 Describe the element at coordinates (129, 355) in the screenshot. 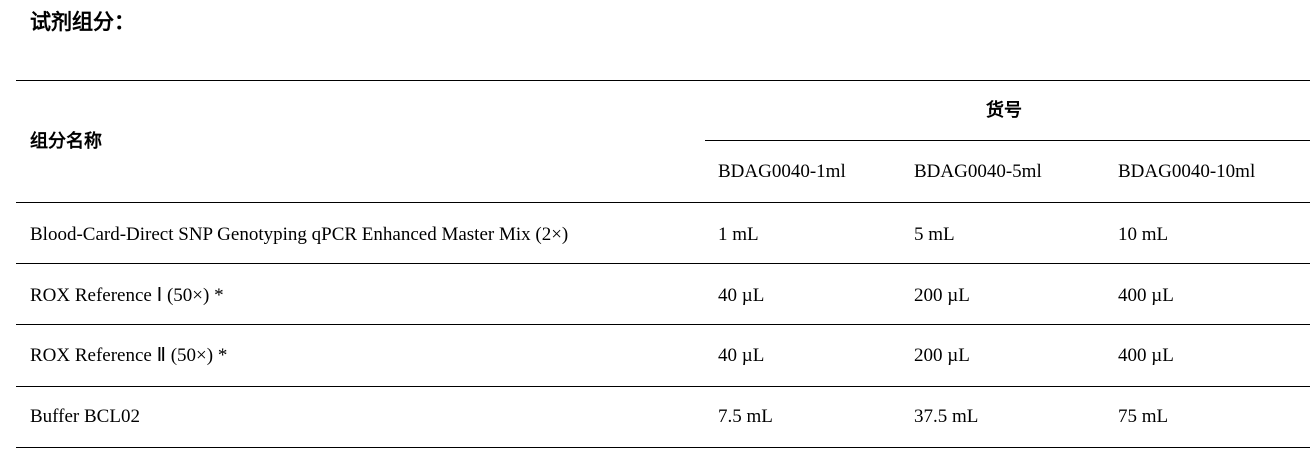

I see `component-name: ROX Reference Ⅱ (50×) *` at that location.